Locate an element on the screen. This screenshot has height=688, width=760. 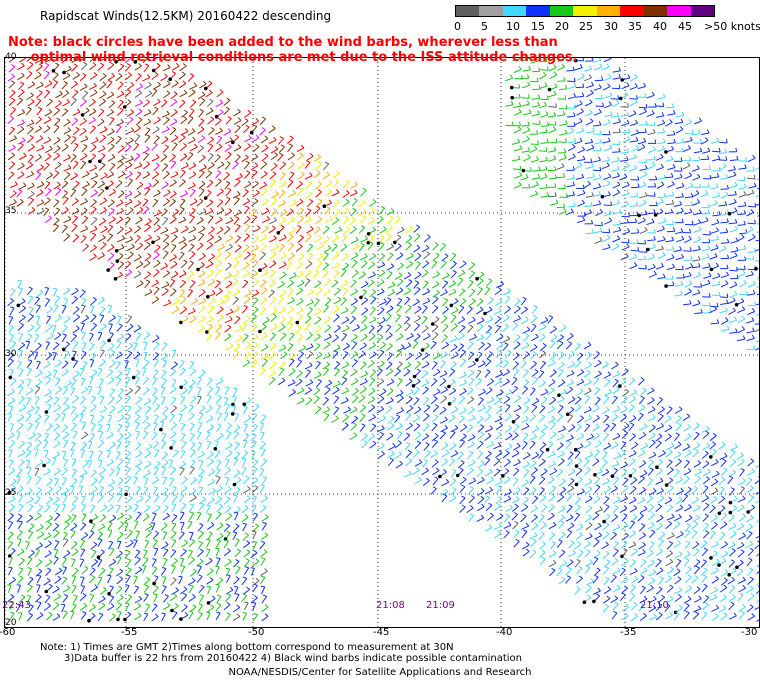
colorbar-tick-label: 25 is located at coordinates (586, 26).